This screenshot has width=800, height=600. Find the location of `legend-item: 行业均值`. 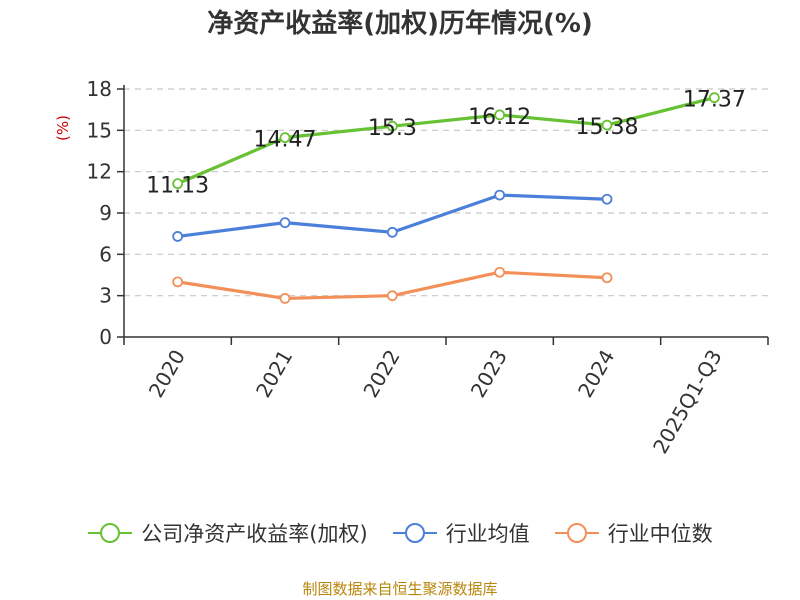

legend-item: 行业均值 is located at coordinates (461, 533).